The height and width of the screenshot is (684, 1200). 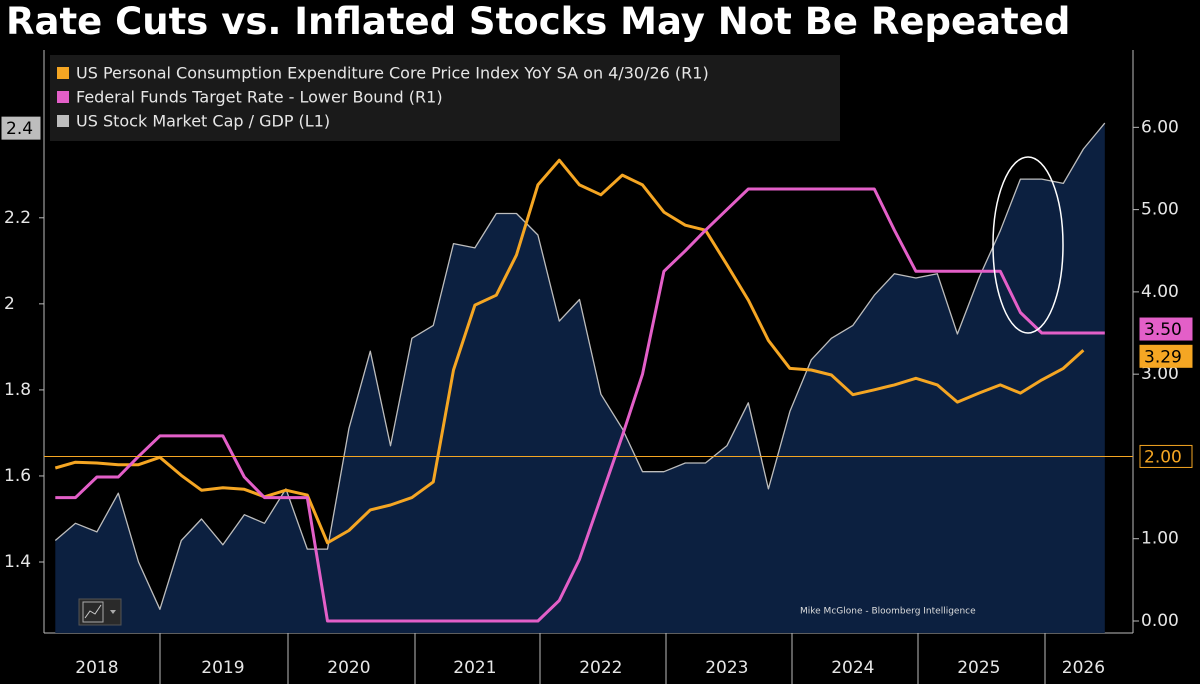 What do you see at coordinates (17, 476) in the screenshot?
I see `y-tick-label: 1.6` at bounding box center [17, 476].